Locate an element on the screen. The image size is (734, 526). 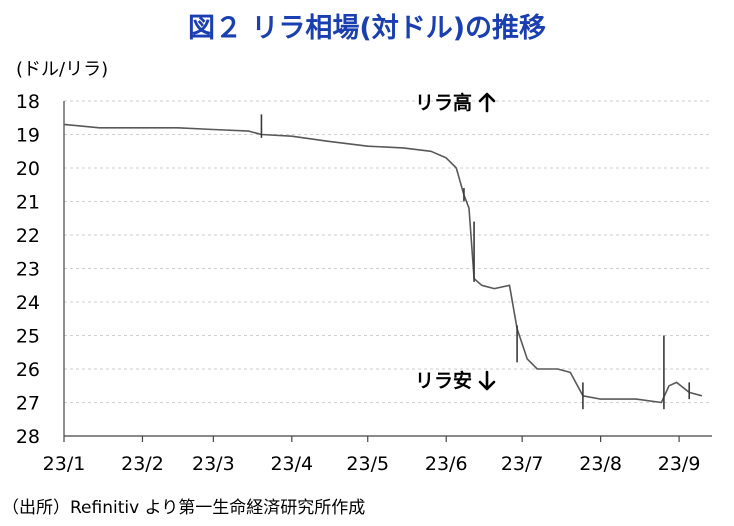
annotation-up-label: リラ高 is located at coordinates (443, 102).